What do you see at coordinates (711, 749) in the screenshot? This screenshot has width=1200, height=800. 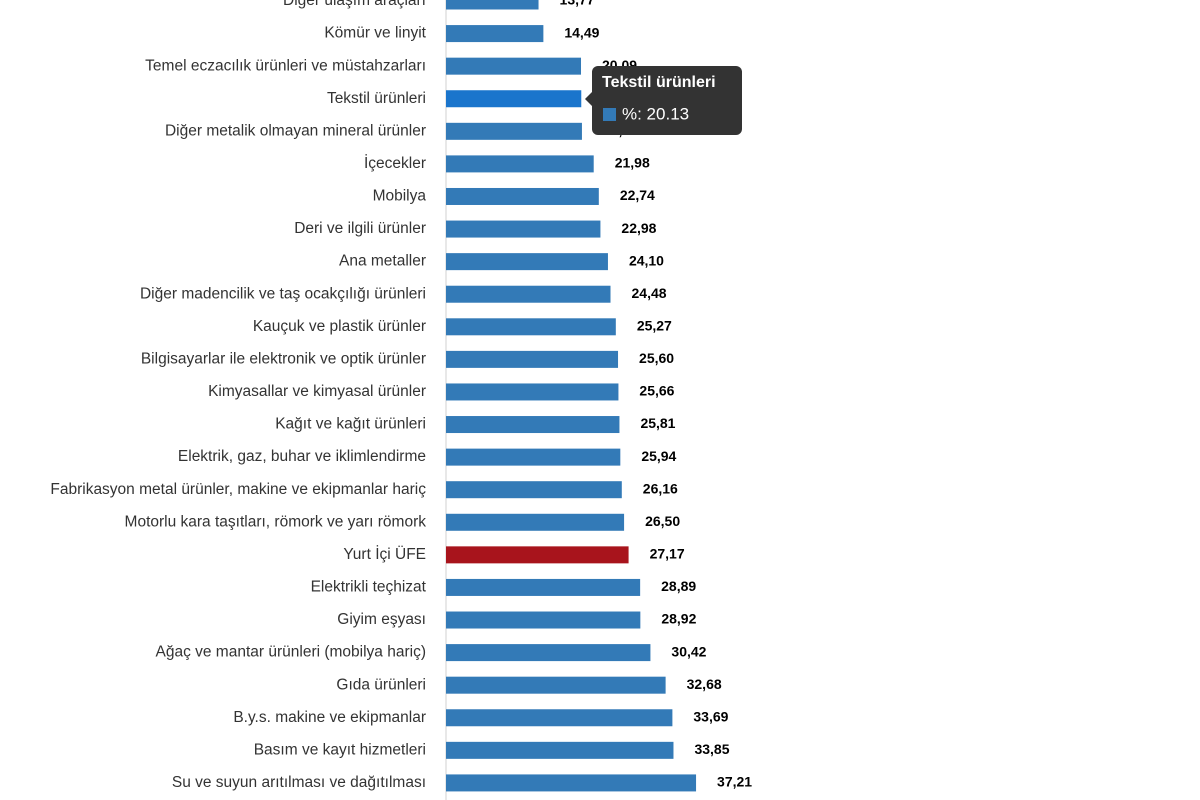 I see `value-label: 33,85` at bounding box center [711, 749].